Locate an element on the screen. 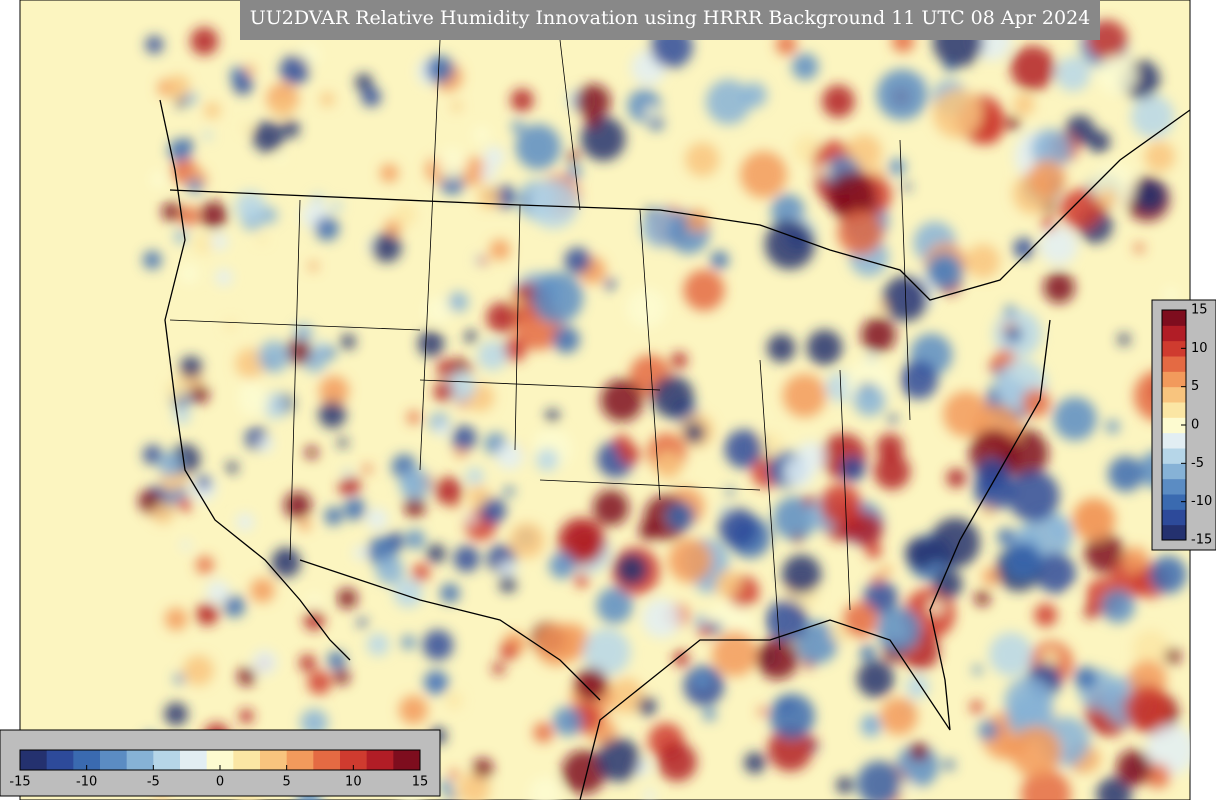 The image size is (1216, 800). title-box is located at coordinates (670, 20).